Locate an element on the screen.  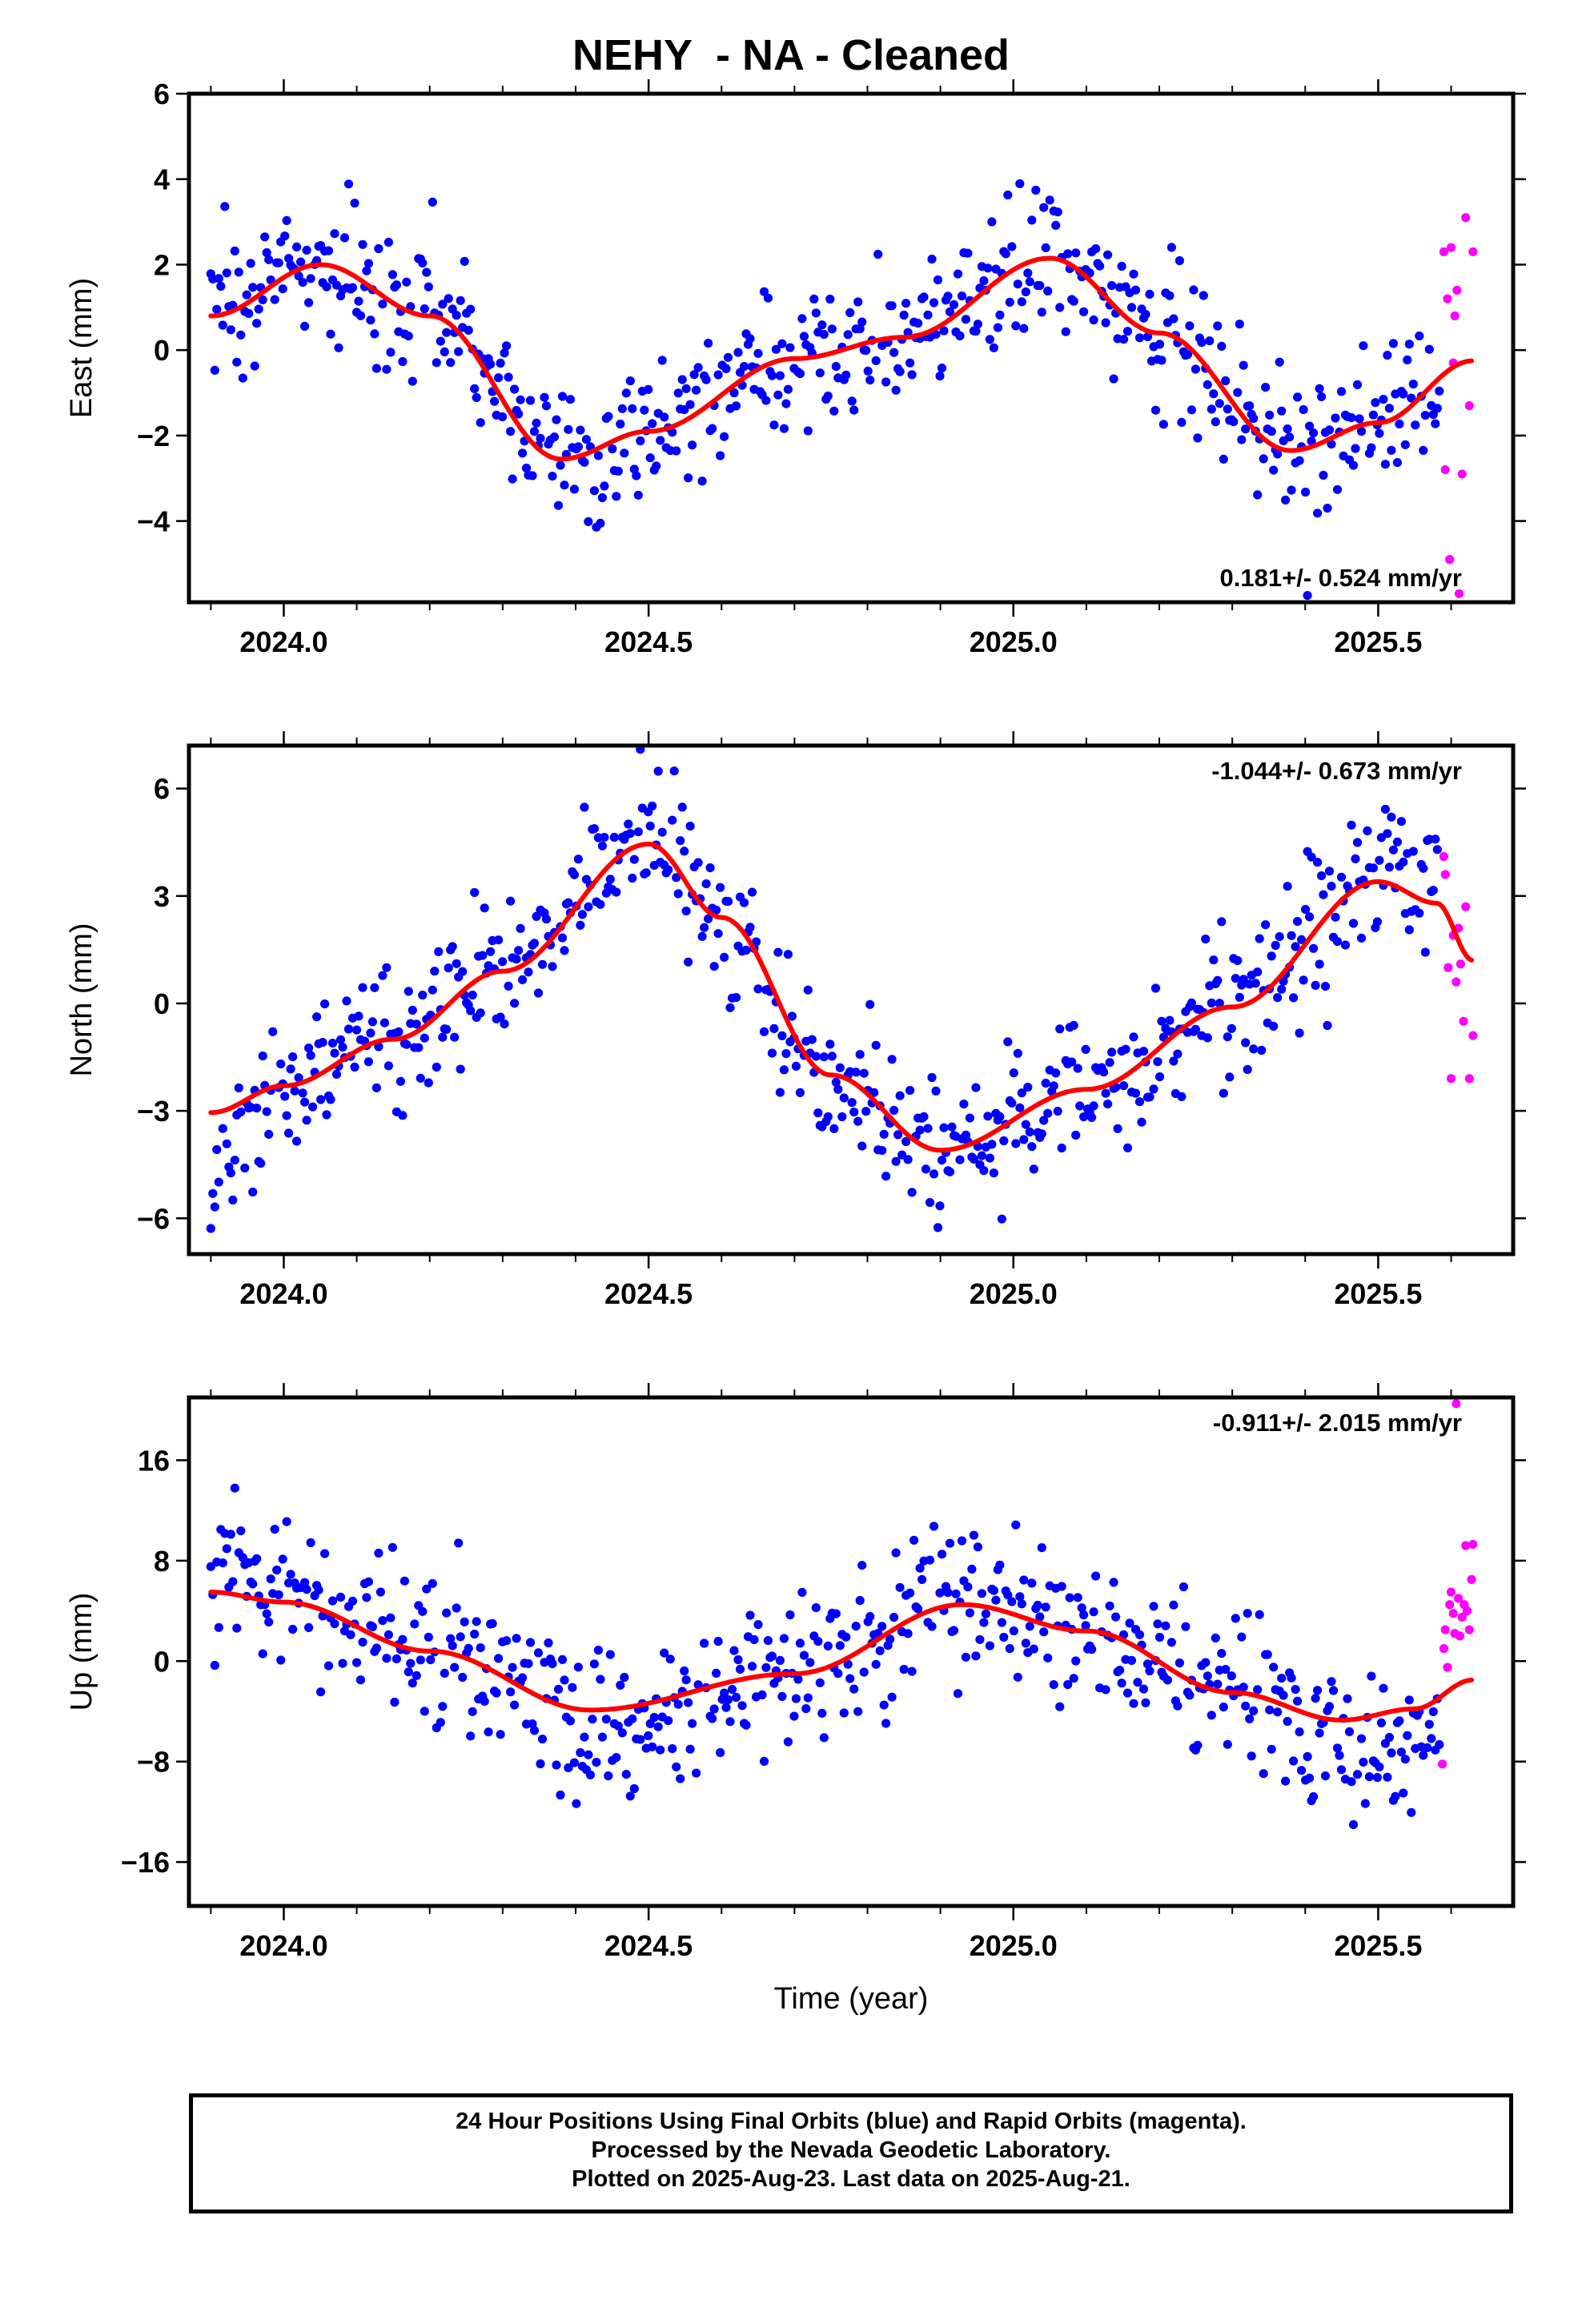
y-tick-label: 0 is located at coordinates (162, 1661).